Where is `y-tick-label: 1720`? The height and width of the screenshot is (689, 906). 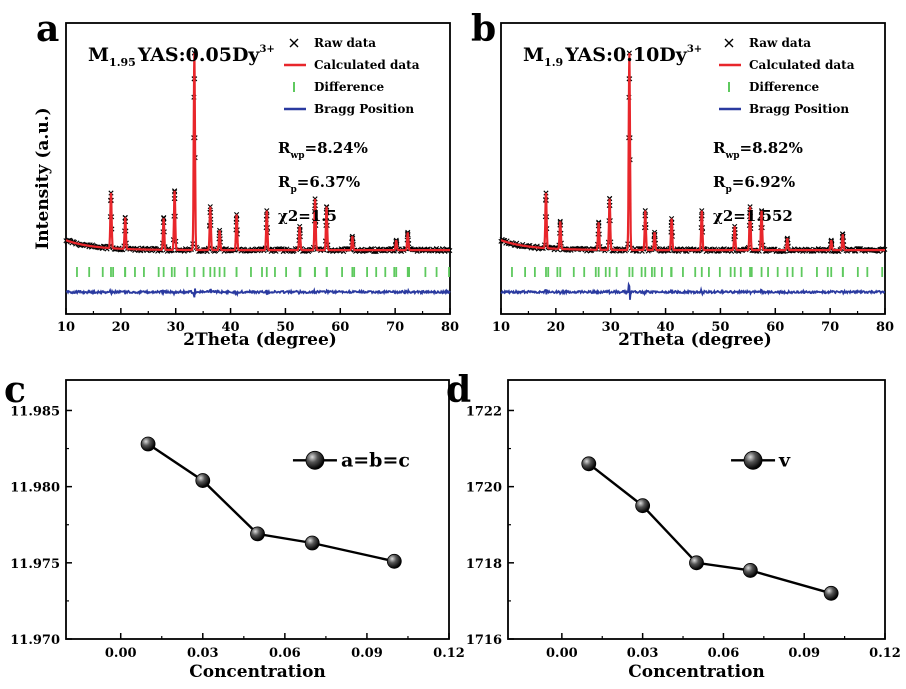
y-tick-label: 1720 is located at coordinates (484, 488).